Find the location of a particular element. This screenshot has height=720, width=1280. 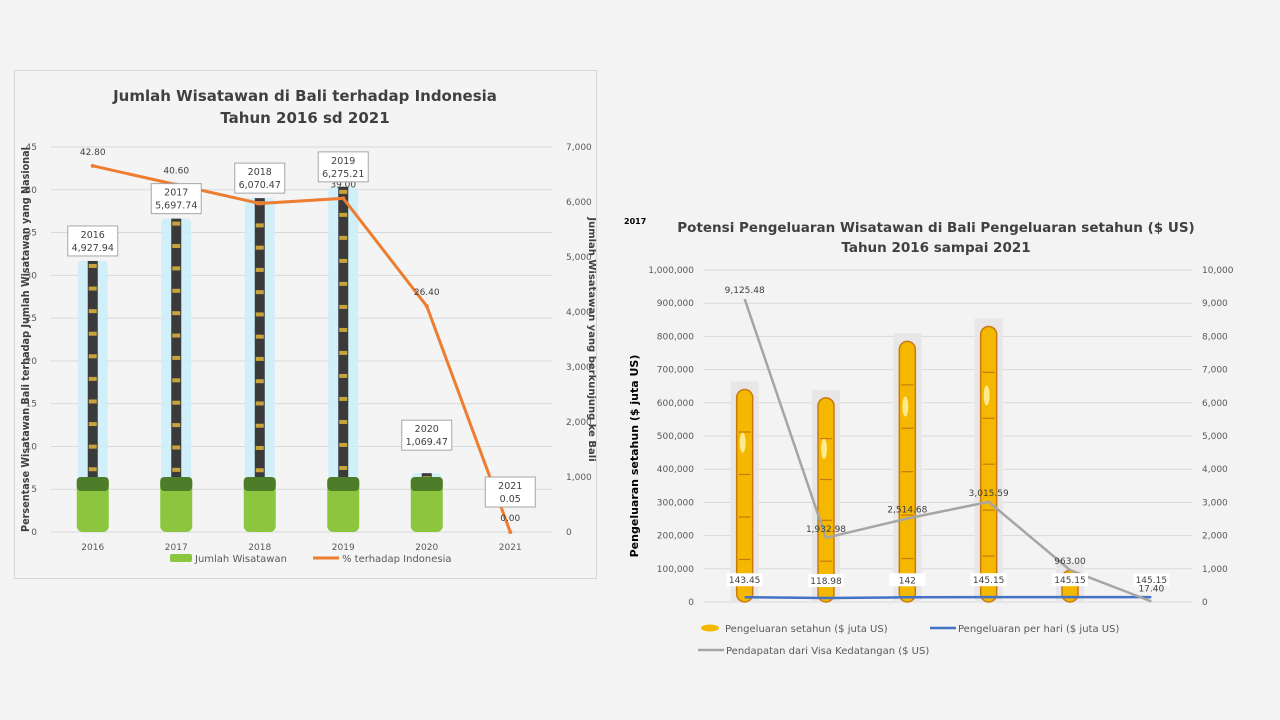

bar-data-label-value: 4,927.94 is located at coordinates (93, 248).